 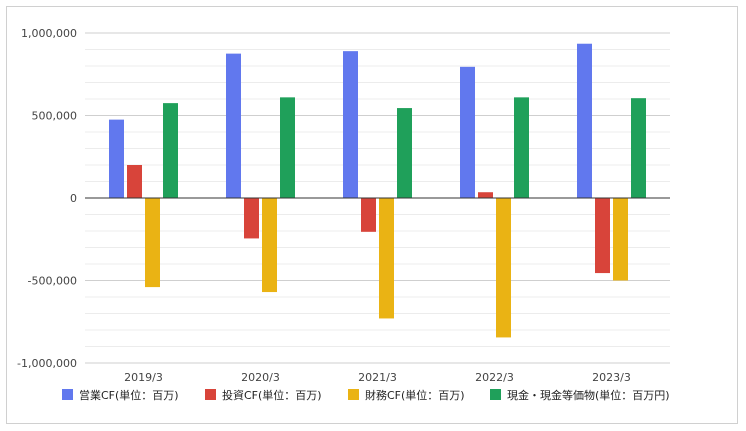 What do you see at coordinates (52, 281) in the screenshot?
I see `y-tick-label: -500,000` at bounding box center [52, 281].